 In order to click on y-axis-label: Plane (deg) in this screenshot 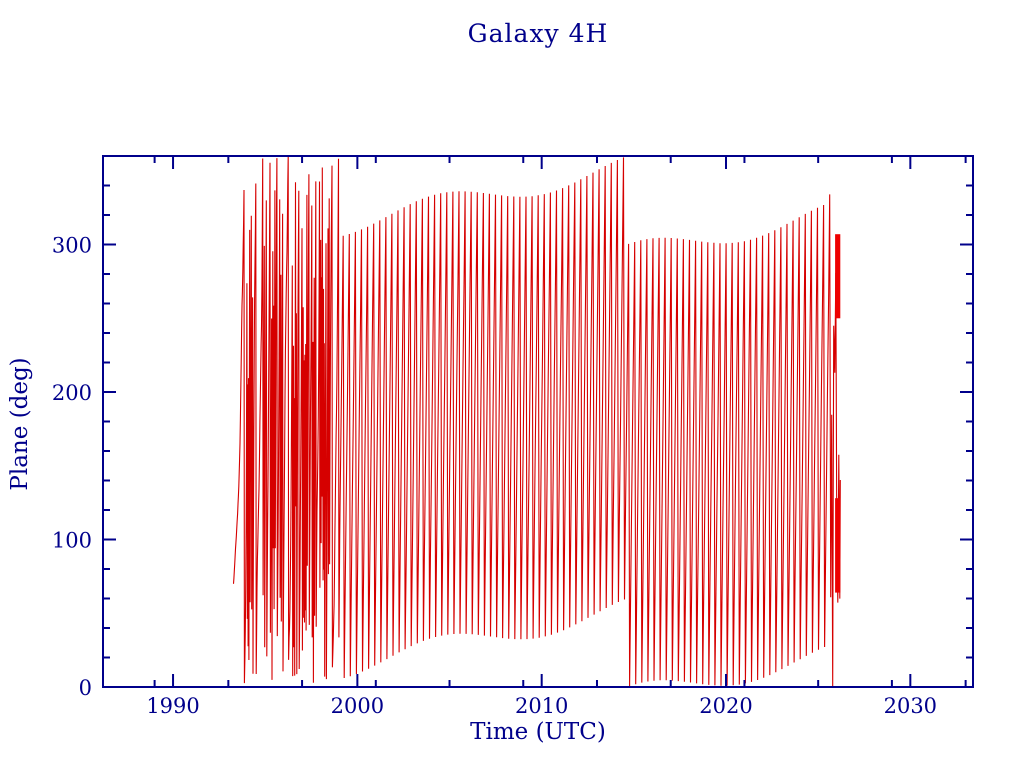, I will do `click(20, 423)`.